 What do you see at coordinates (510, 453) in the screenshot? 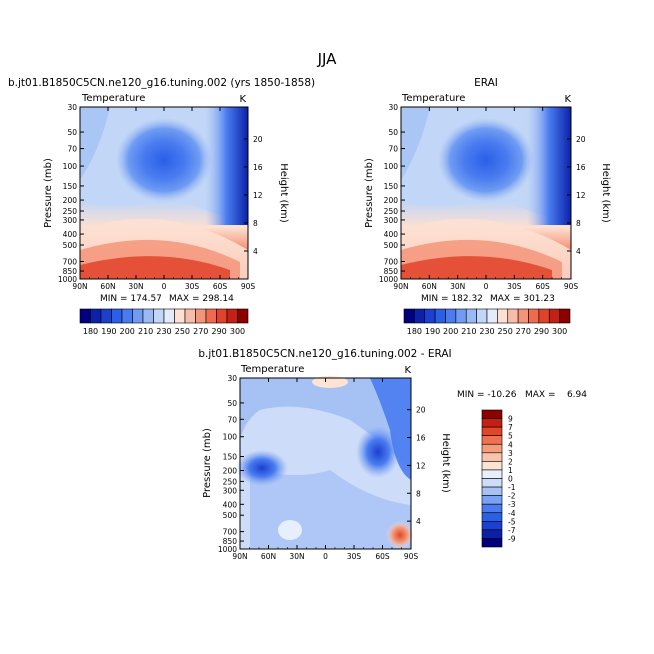
I see `colorbar-label: 3` at bounding box center [510, 453].